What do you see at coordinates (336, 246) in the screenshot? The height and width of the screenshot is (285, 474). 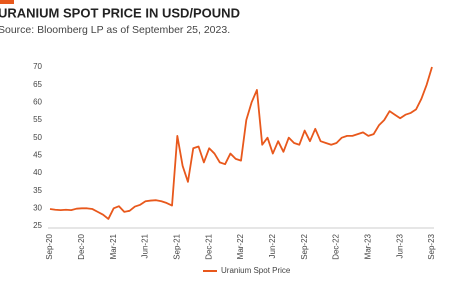 I see `x-tick-label: Dec-22` at bounding box center [336, 246].